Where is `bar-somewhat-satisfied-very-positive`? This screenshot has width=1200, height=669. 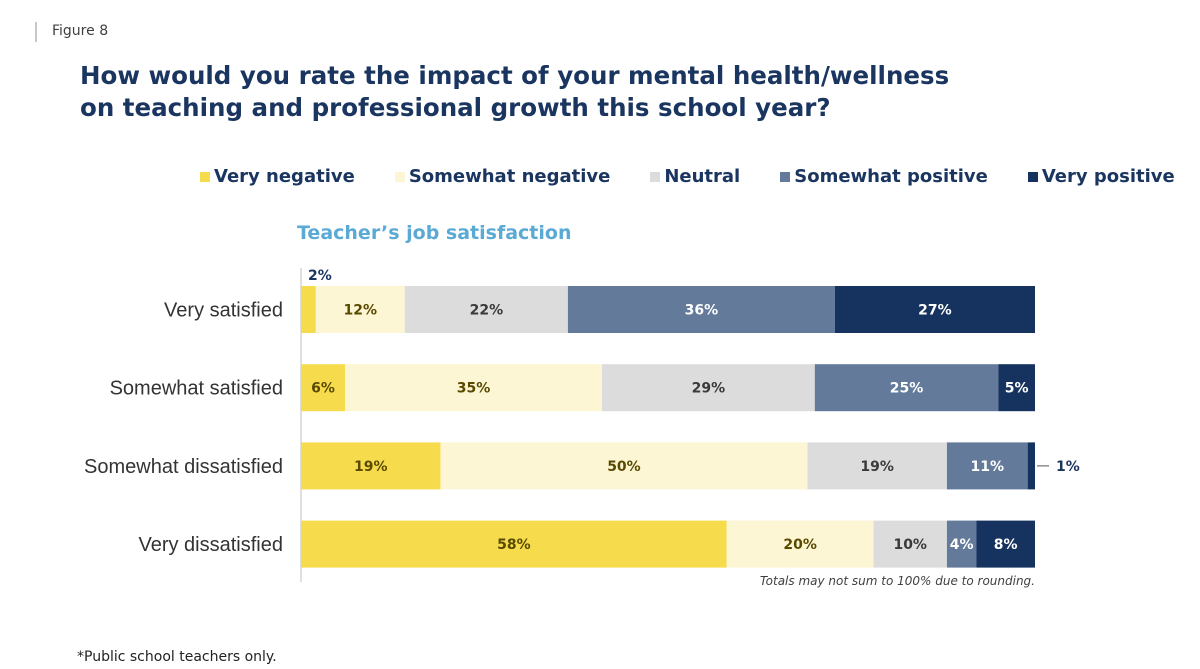
bar-somewhat-satisfied-very-positive is located at coordinates (1016, 388).